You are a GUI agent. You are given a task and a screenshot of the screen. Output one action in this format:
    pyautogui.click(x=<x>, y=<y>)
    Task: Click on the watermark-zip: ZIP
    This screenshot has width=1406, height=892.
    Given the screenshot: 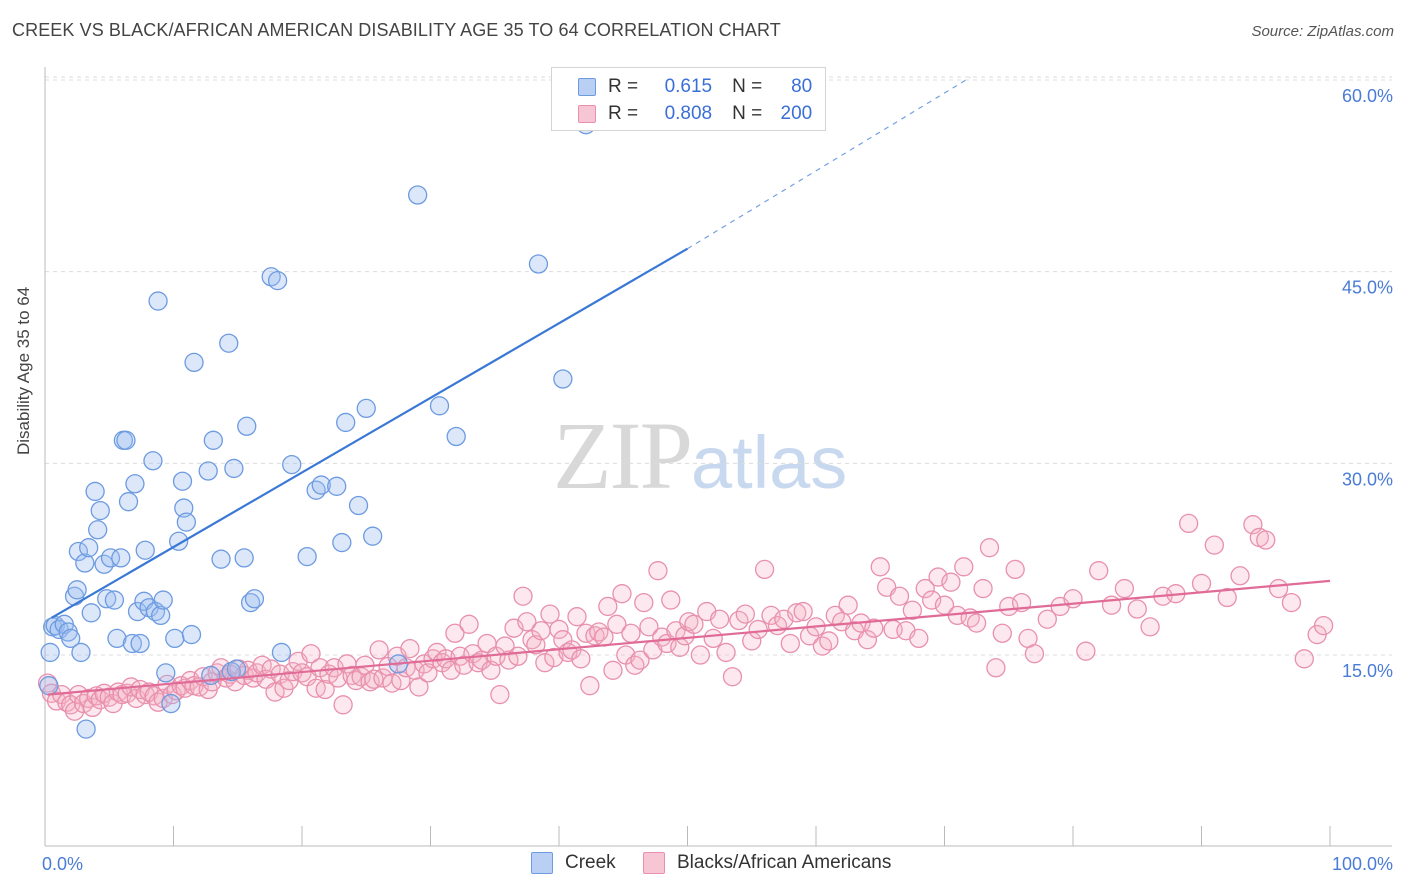 What is the action you would take?
    pyautogui.click(x=623, y=455)
    